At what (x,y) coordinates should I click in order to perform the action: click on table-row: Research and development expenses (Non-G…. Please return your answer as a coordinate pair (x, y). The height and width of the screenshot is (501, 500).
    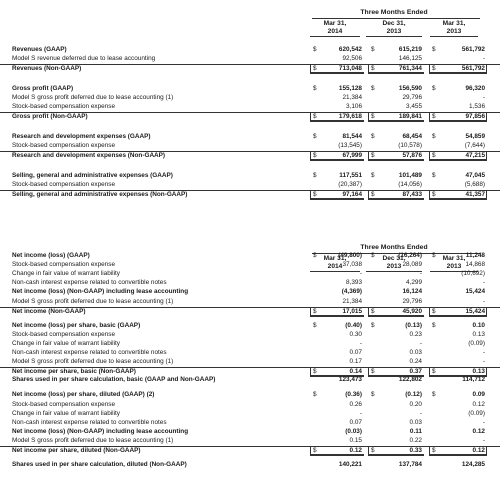
    Looking at the image, I should click on (250, 156).